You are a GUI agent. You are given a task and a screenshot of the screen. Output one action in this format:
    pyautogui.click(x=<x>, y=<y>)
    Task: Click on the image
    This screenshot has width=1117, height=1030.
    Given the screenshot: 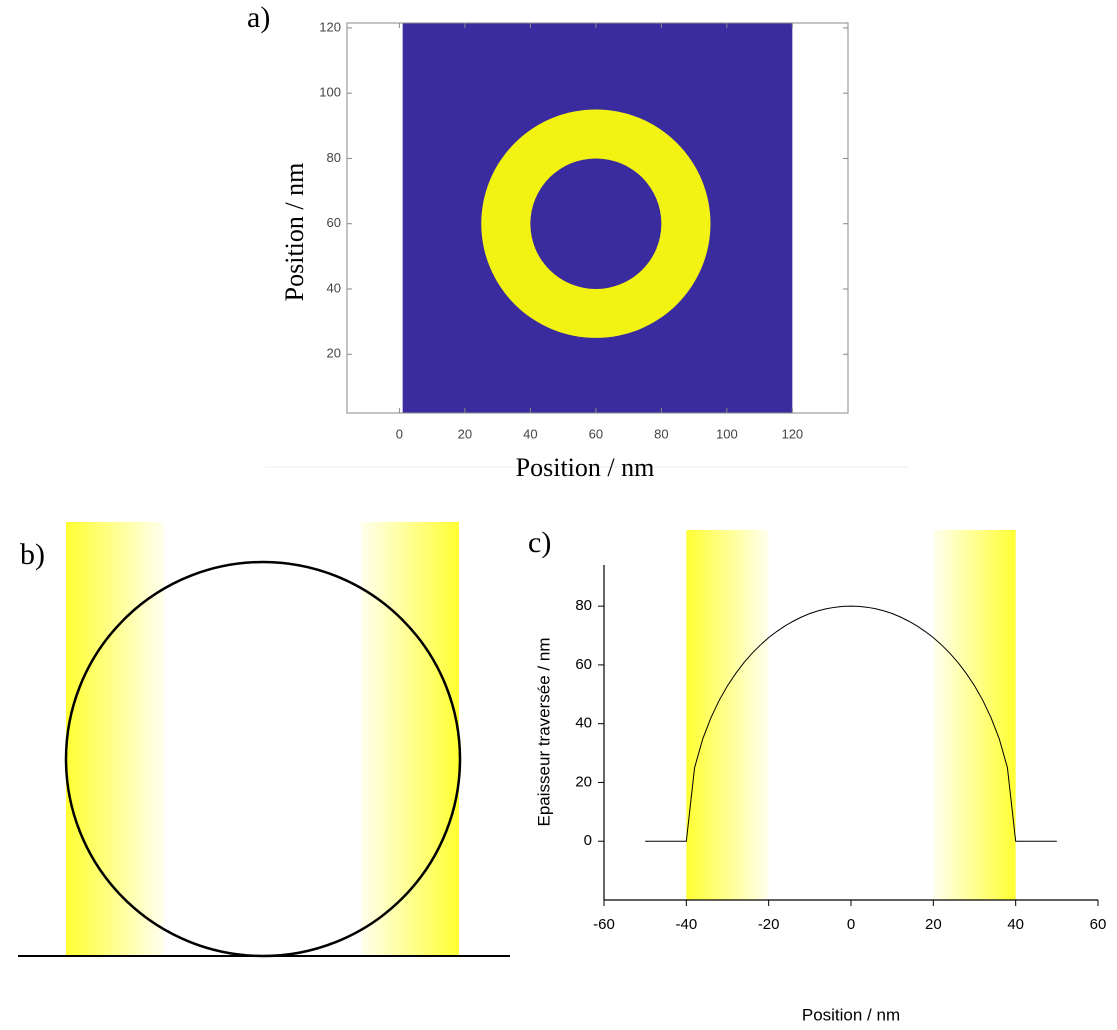 What is the action you would take?
    pyautogui.click(x=597, y=218)
    